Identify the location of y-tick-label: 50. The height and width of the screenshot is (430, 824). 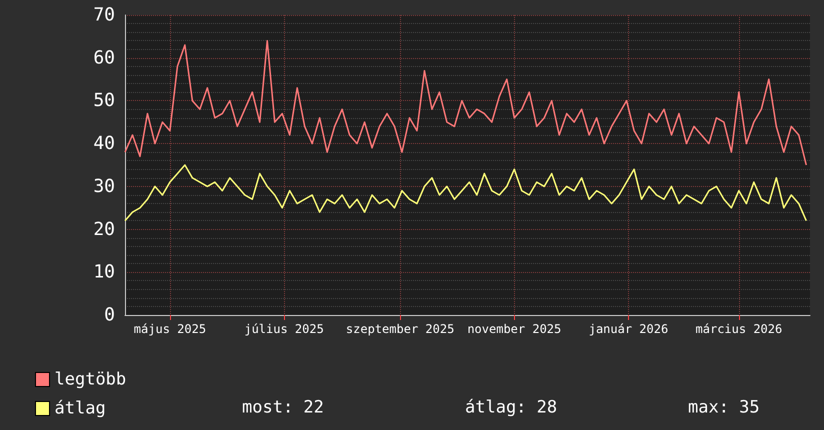
(104, 101).